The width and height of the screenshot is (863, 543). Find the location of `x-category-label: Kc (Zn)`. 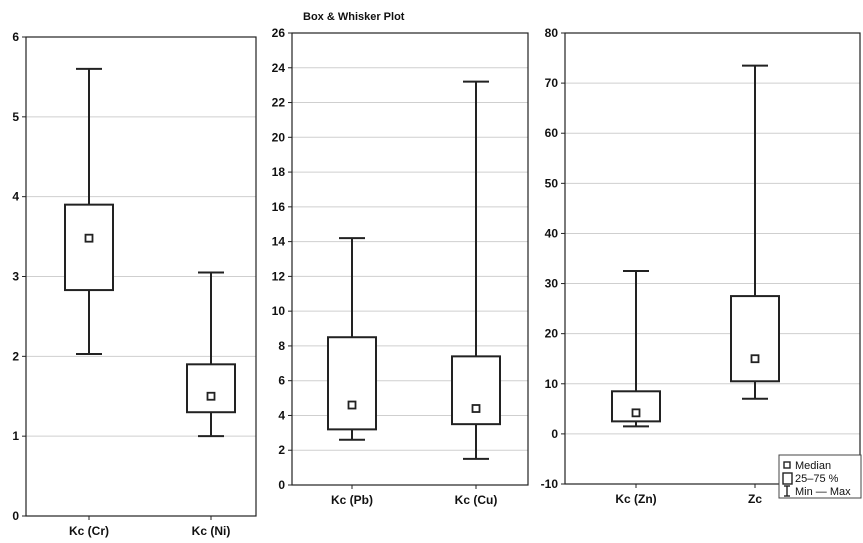

x-category-label: Kc (Zn) is located at coordinates (635, 499).